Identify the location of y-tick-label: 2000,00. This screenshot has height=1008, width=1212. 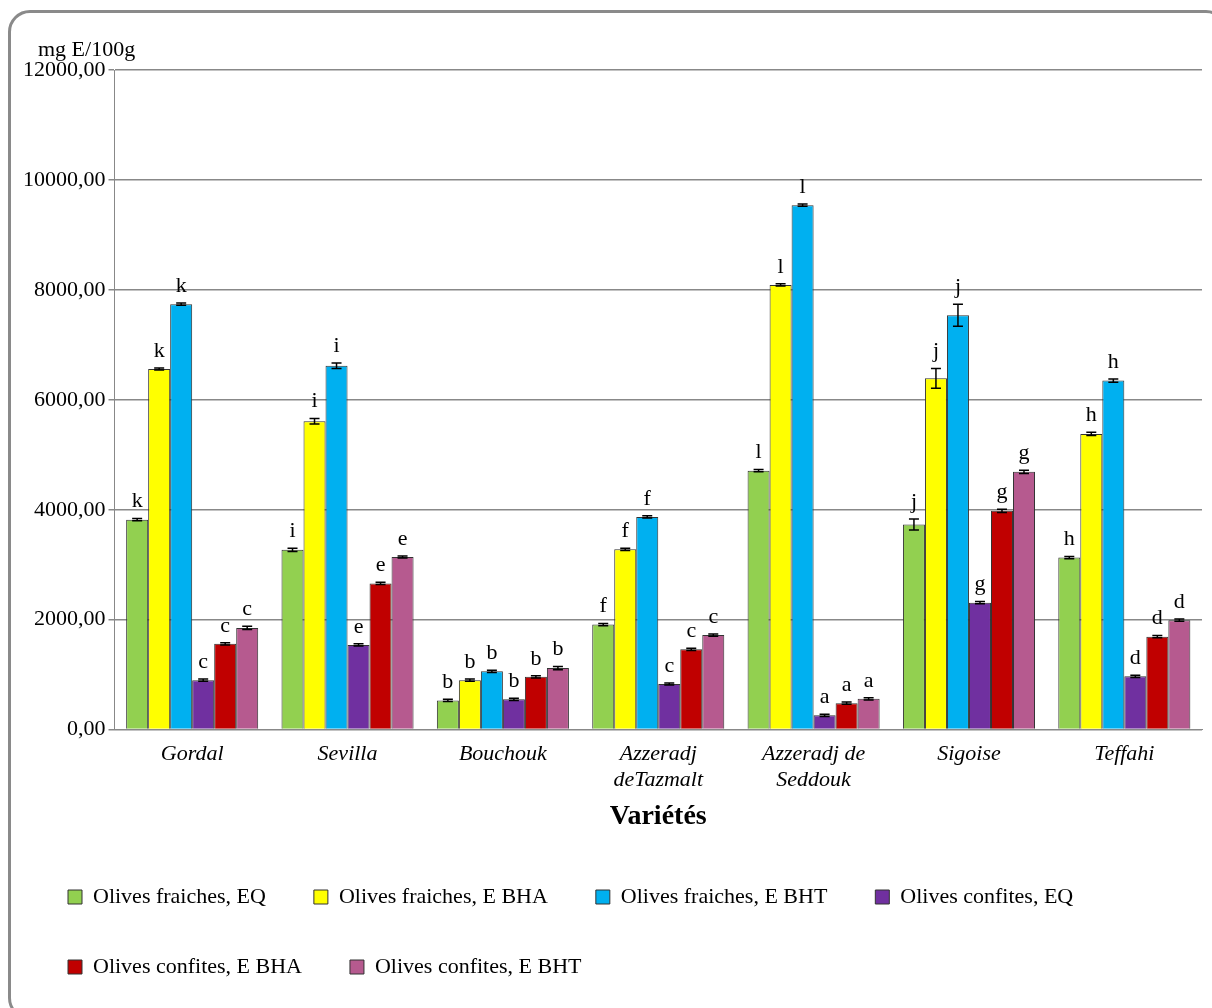
(70, 618).